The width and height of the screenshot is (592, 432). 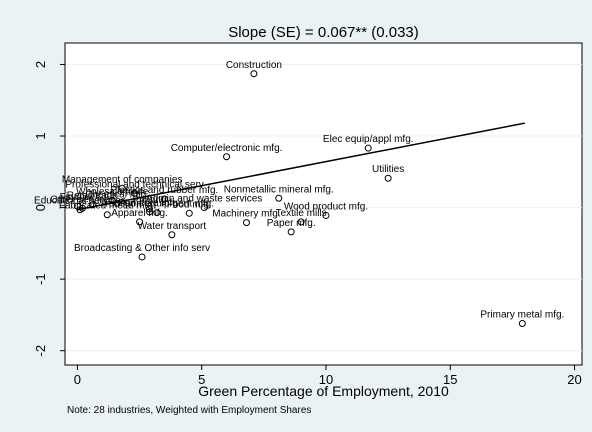 I want to click on point-label: Professional and technical serv, so click(x=134, y=184).